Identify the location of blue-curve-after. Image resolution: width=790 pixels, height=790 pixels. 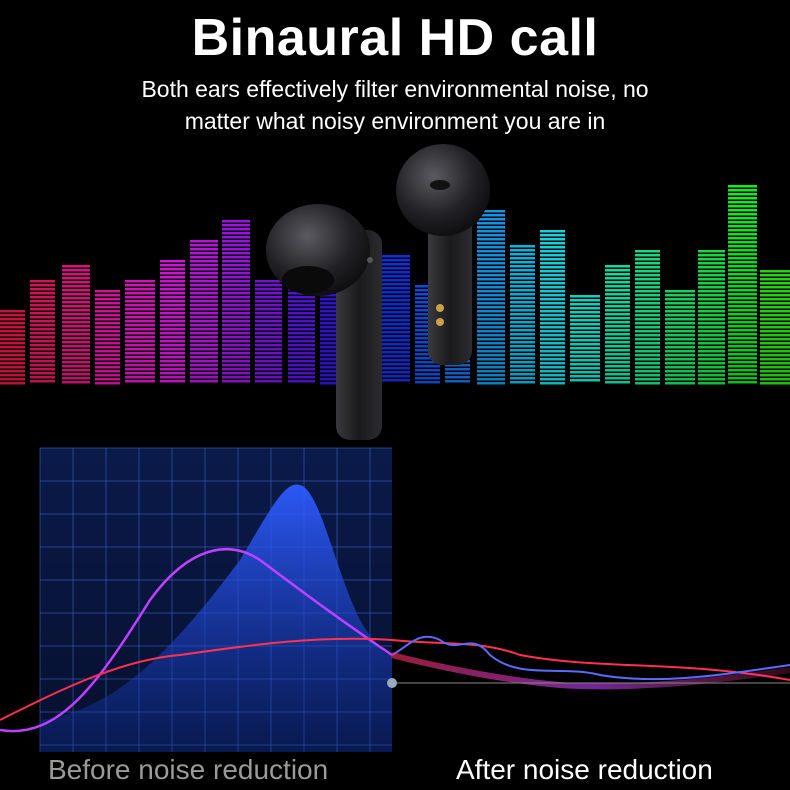
(590, 658).